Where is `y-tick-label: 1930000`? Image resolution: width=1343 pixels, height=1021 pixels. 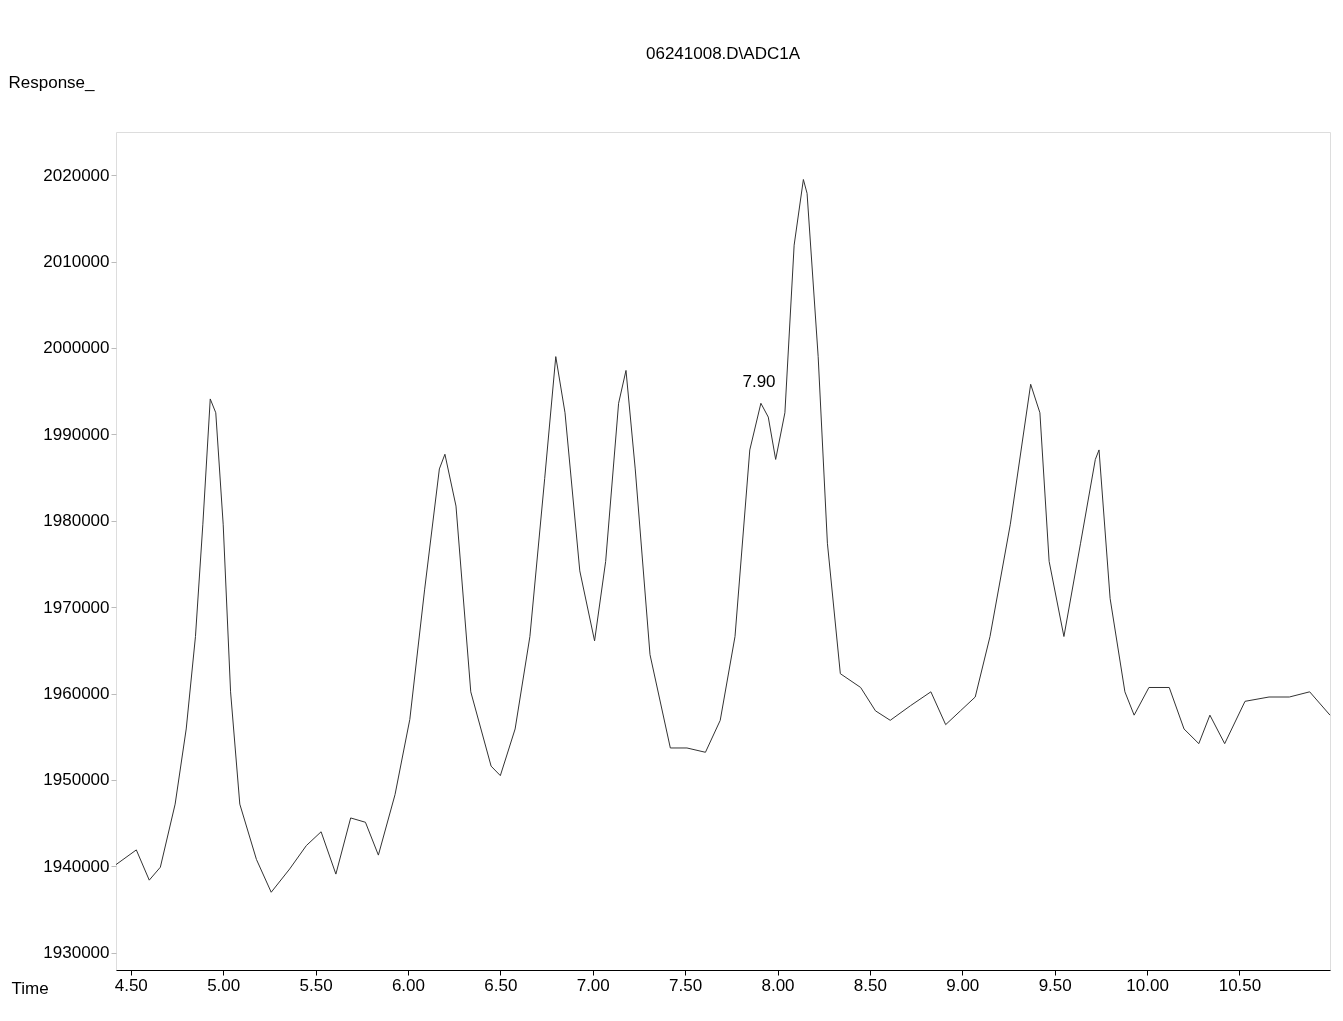
y-tick-label: 1930000 is located at coordinates (76, 953).